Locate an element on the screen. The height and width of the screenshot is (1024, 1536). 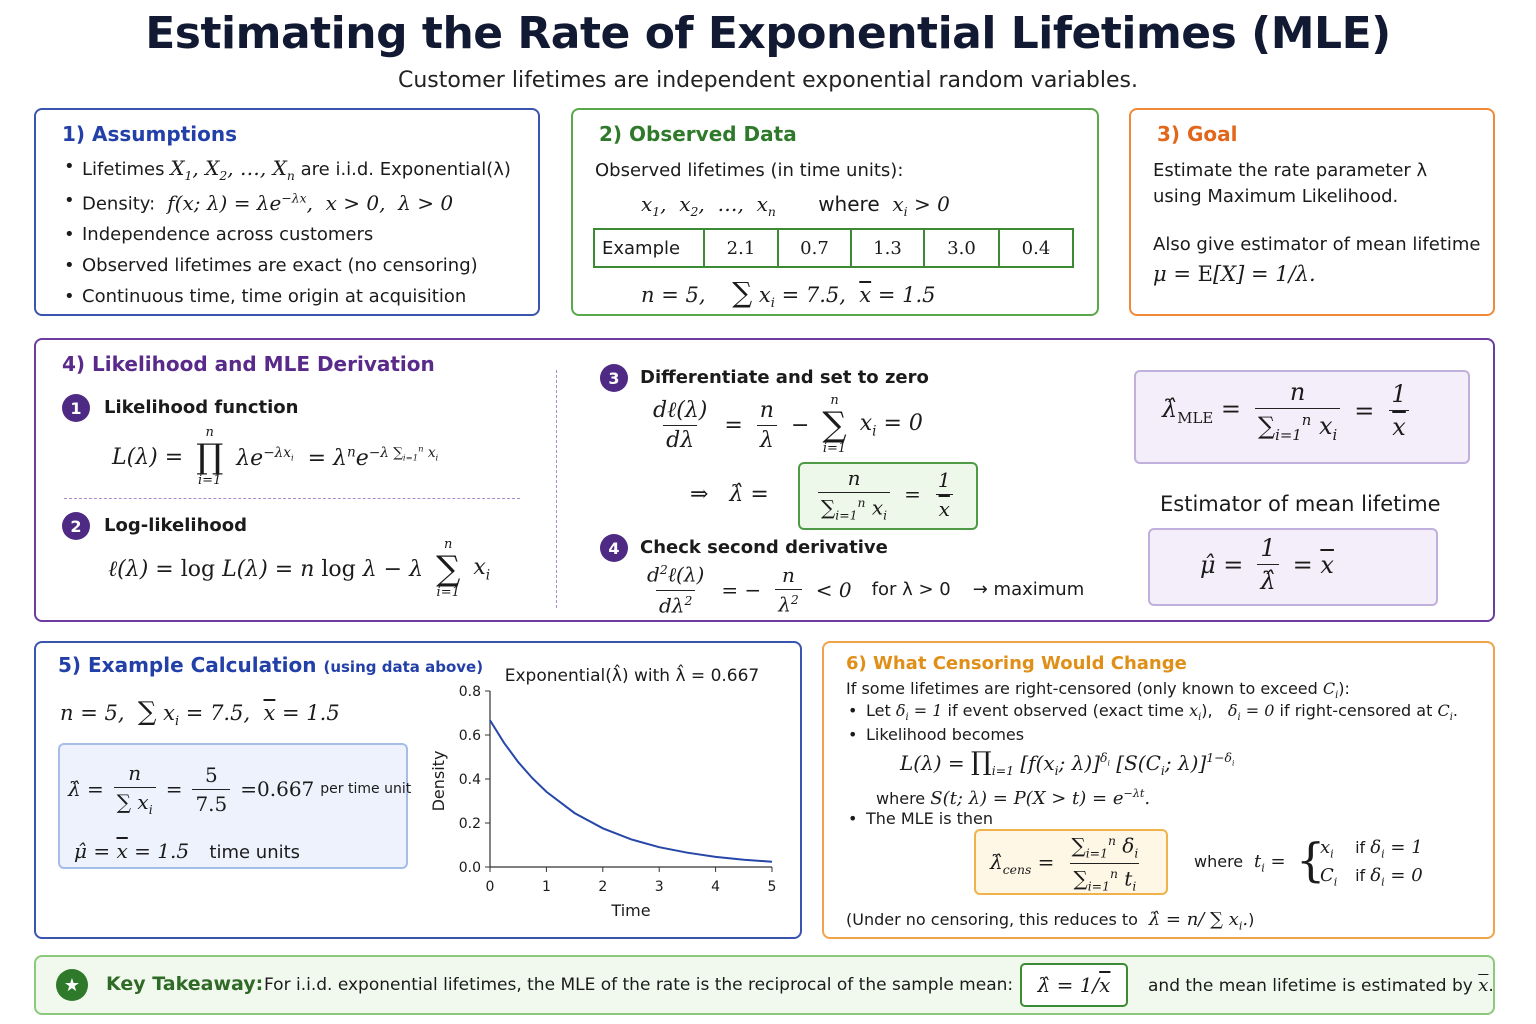
x-ticks: 0 1 2 3 4 5 is located at coordinates (631, 881).